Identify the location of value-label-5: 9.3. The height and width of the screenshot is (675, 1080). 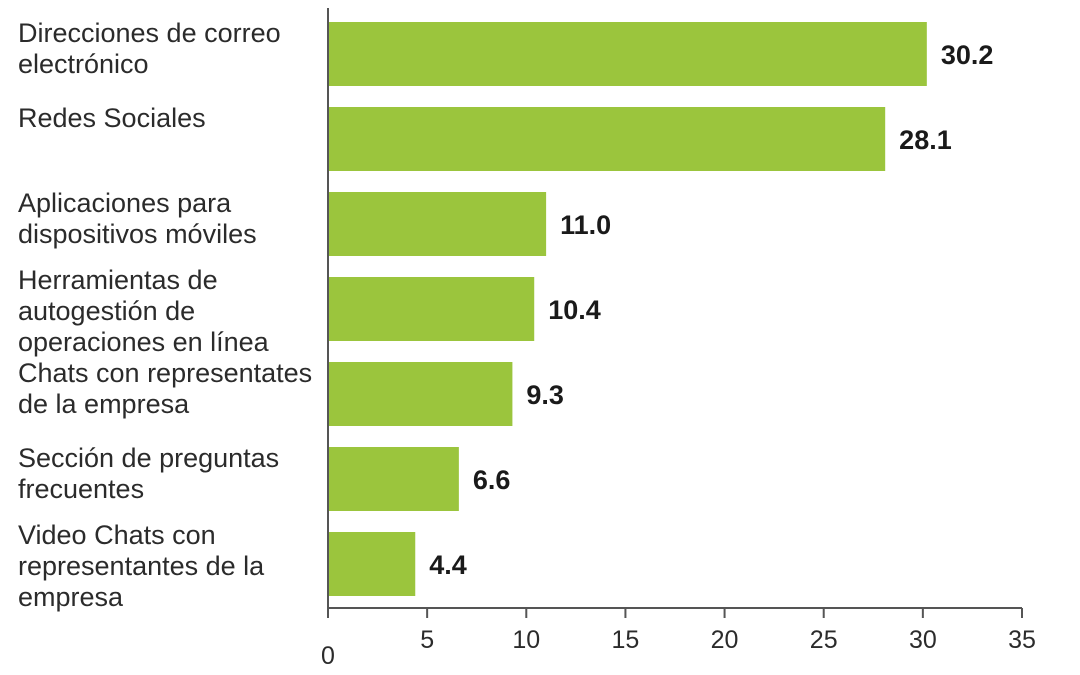
(545, 395).